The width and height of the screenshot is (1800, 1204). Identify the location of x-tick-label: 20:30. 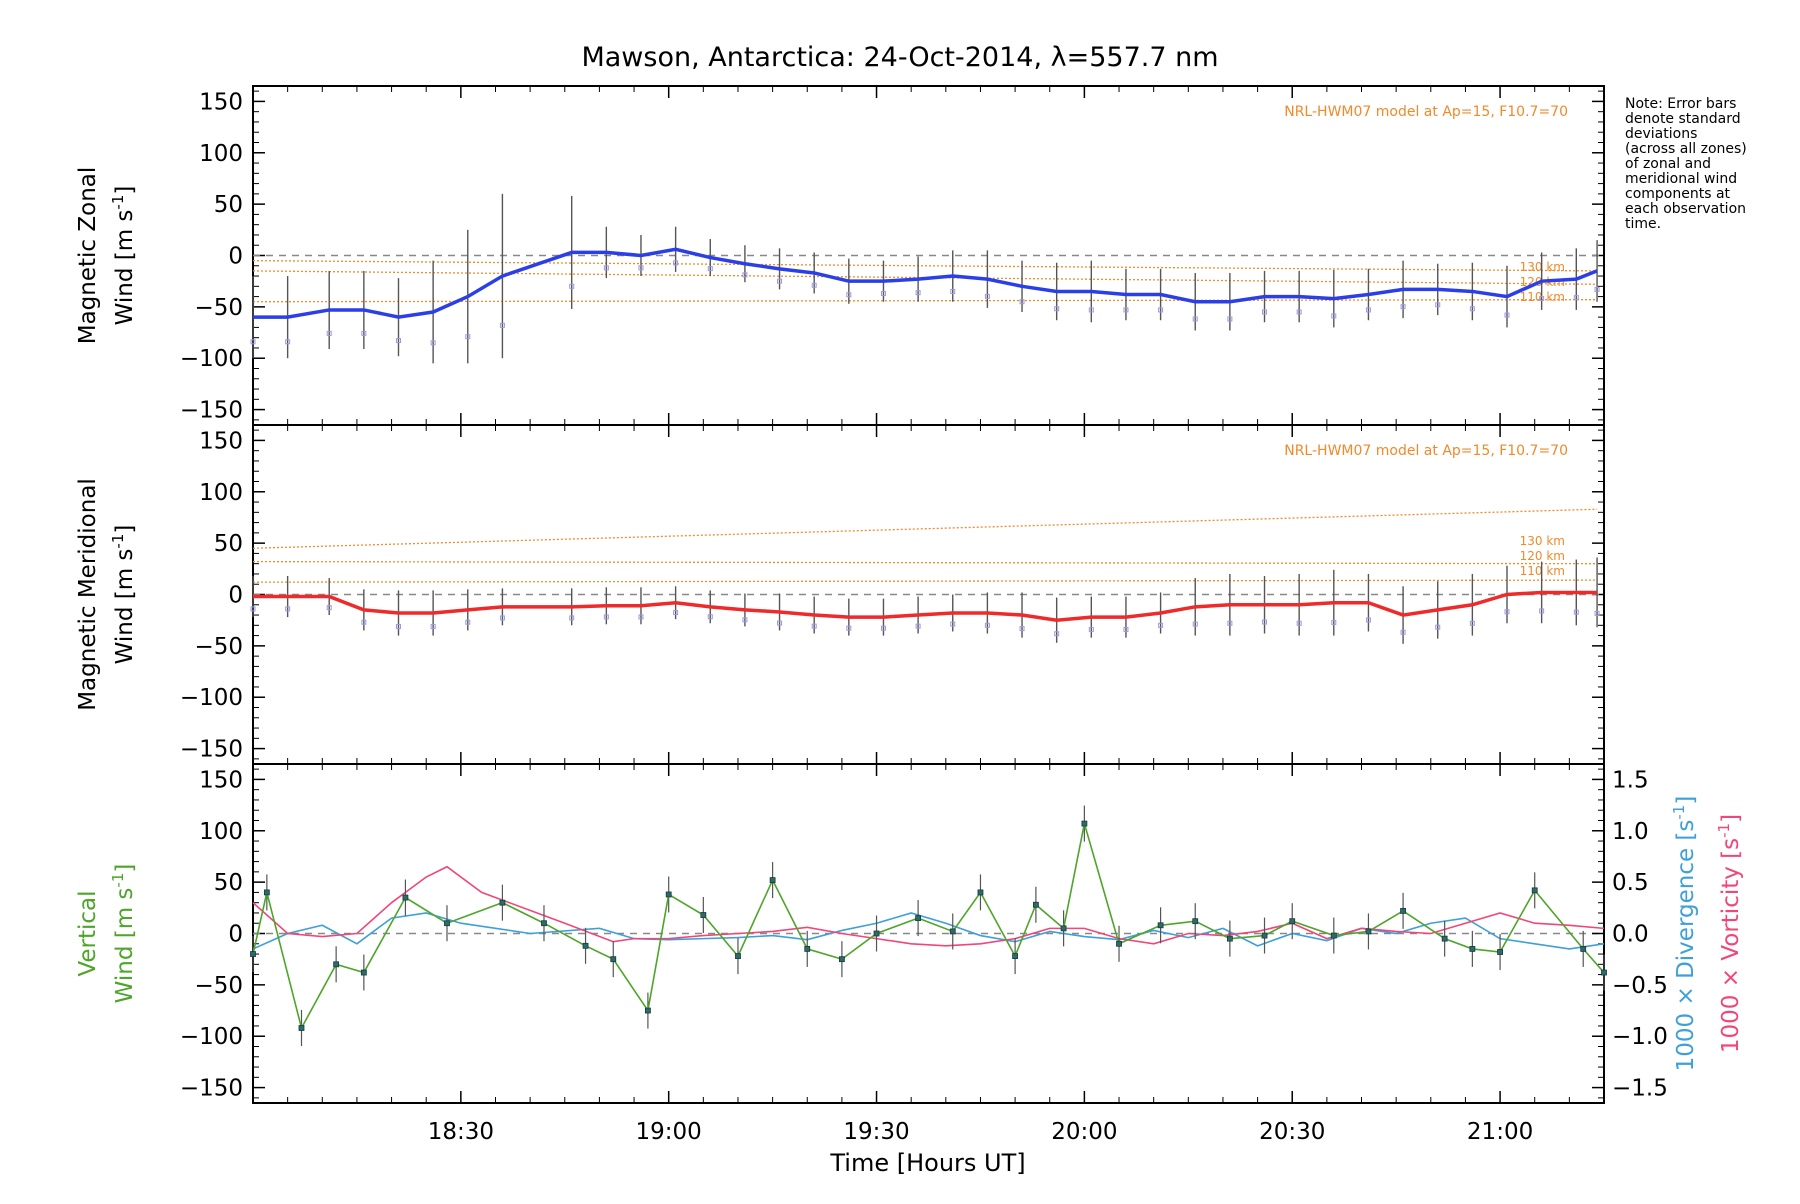
(1292, 1132).